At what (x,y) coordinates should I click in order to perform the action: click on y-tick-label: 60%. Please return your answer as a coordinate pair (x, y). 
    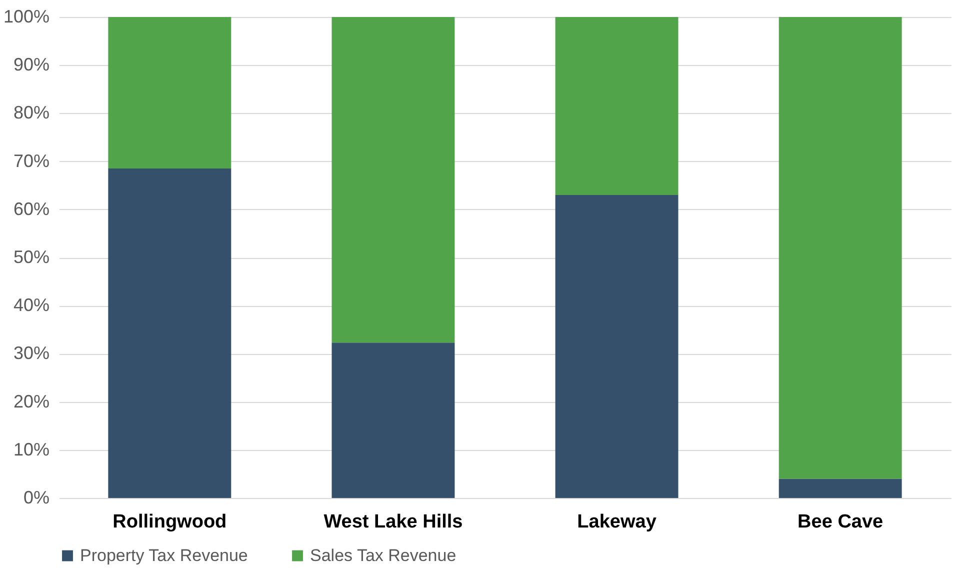
    Looking at the image, I should click on (31, 208).